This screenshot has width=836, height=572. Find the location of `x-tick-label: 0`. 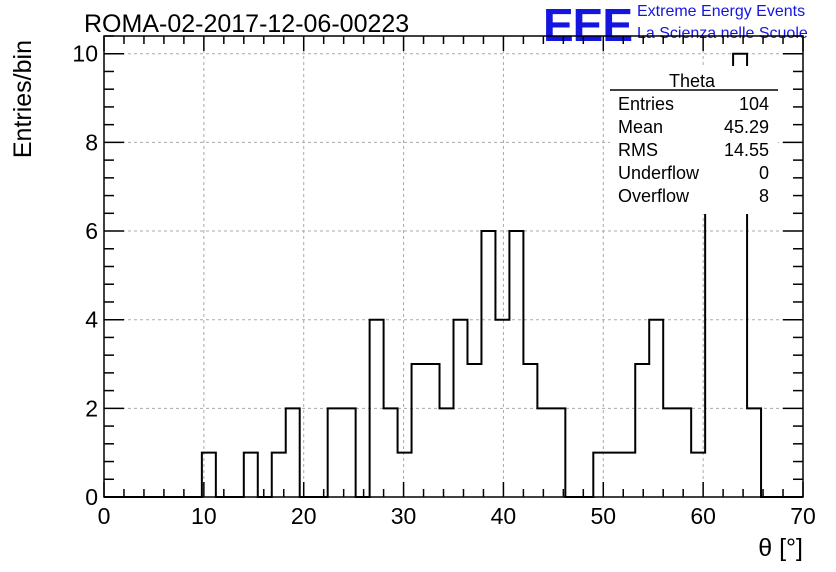

x-tick-label: 0 is located at coordinates (104, 516).